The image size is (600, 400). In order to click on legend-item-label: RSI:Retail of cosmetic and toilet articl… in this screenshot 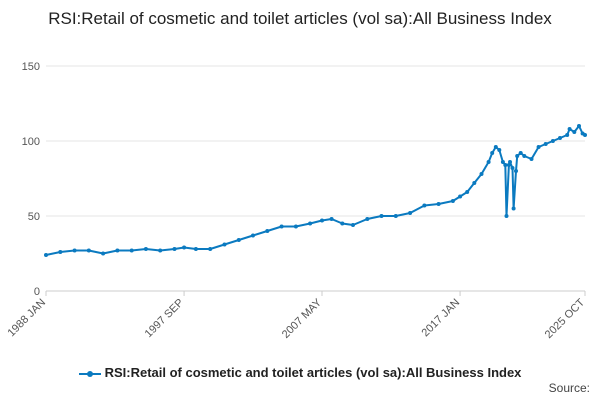, I will do `click(313, 372)`.